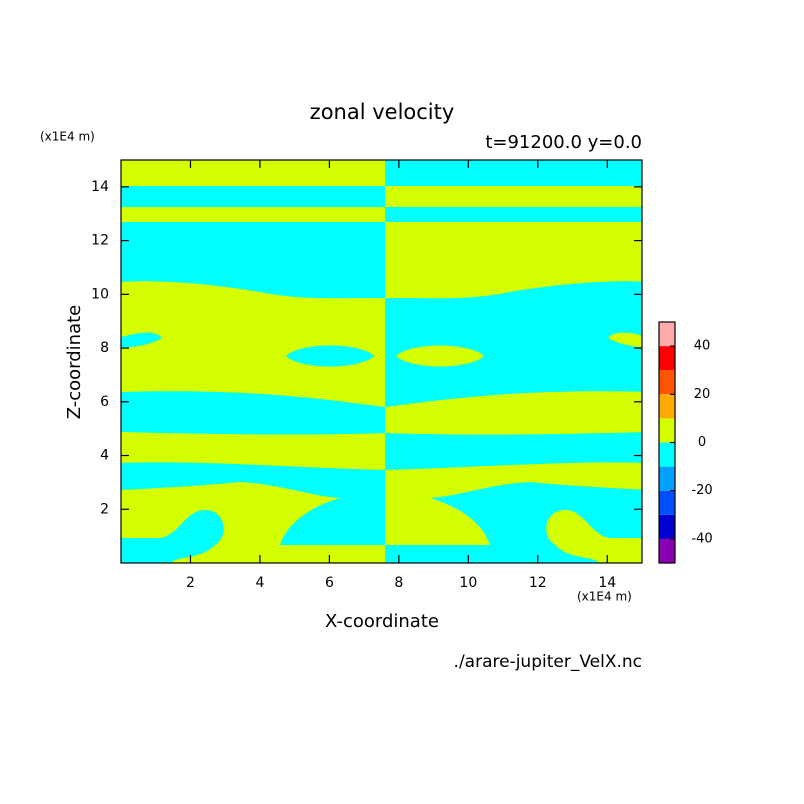  Describe the element at coordinates (190, 583) in the screenshot. I see `x-tick-label: 2` at that location.